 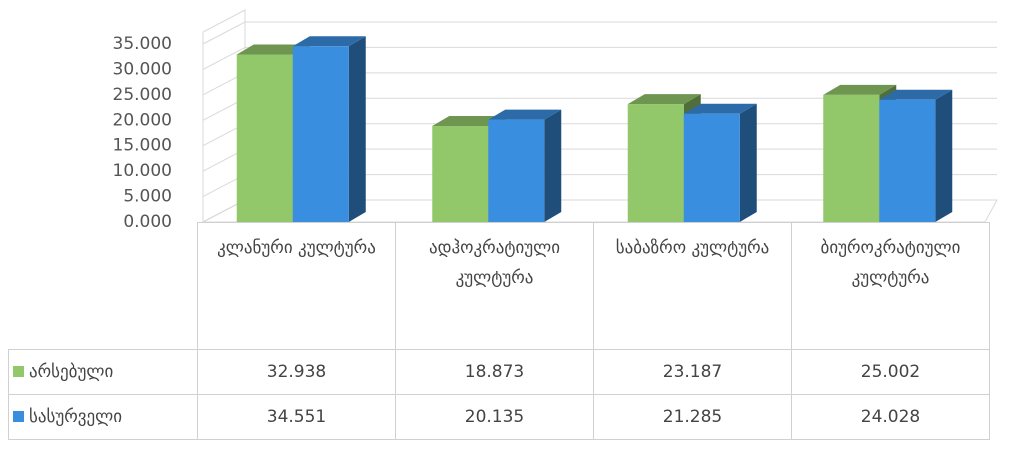 What do you see at coordinates (296, 372) in the screenshot?
I see `num: 32.938` at bounding box center [296, 372].